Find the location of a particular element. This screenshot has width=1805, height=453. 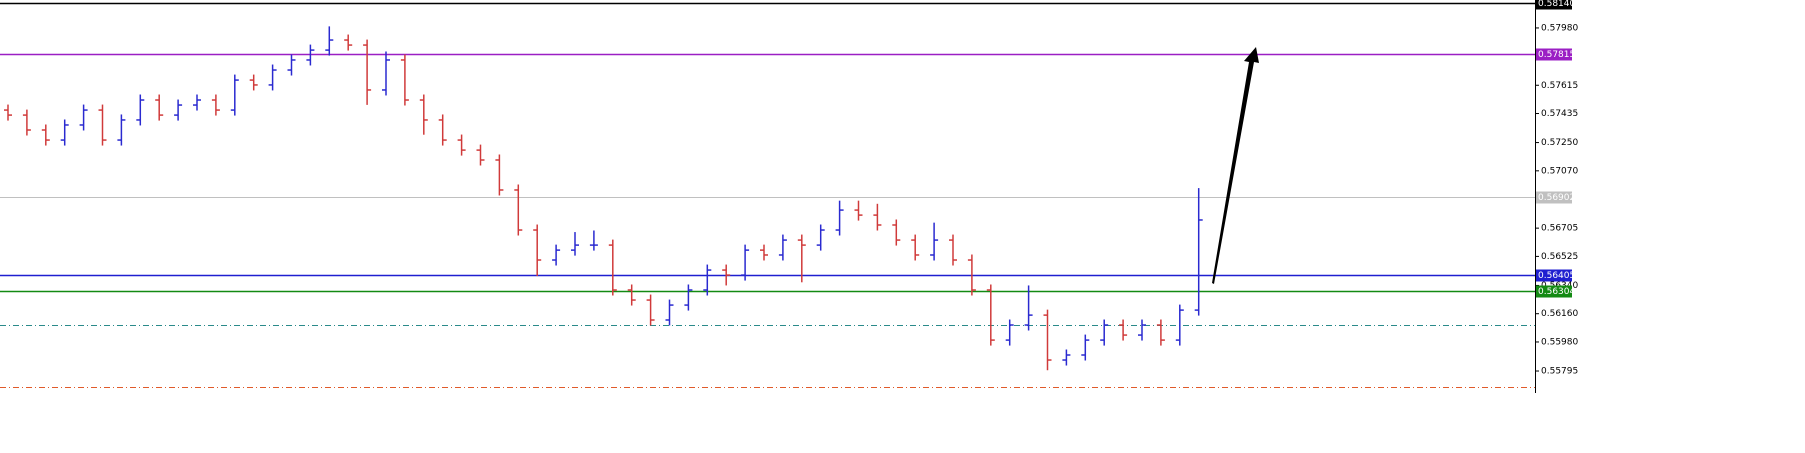

level-label: 0.56902 is located at coordinates (1556, 198).